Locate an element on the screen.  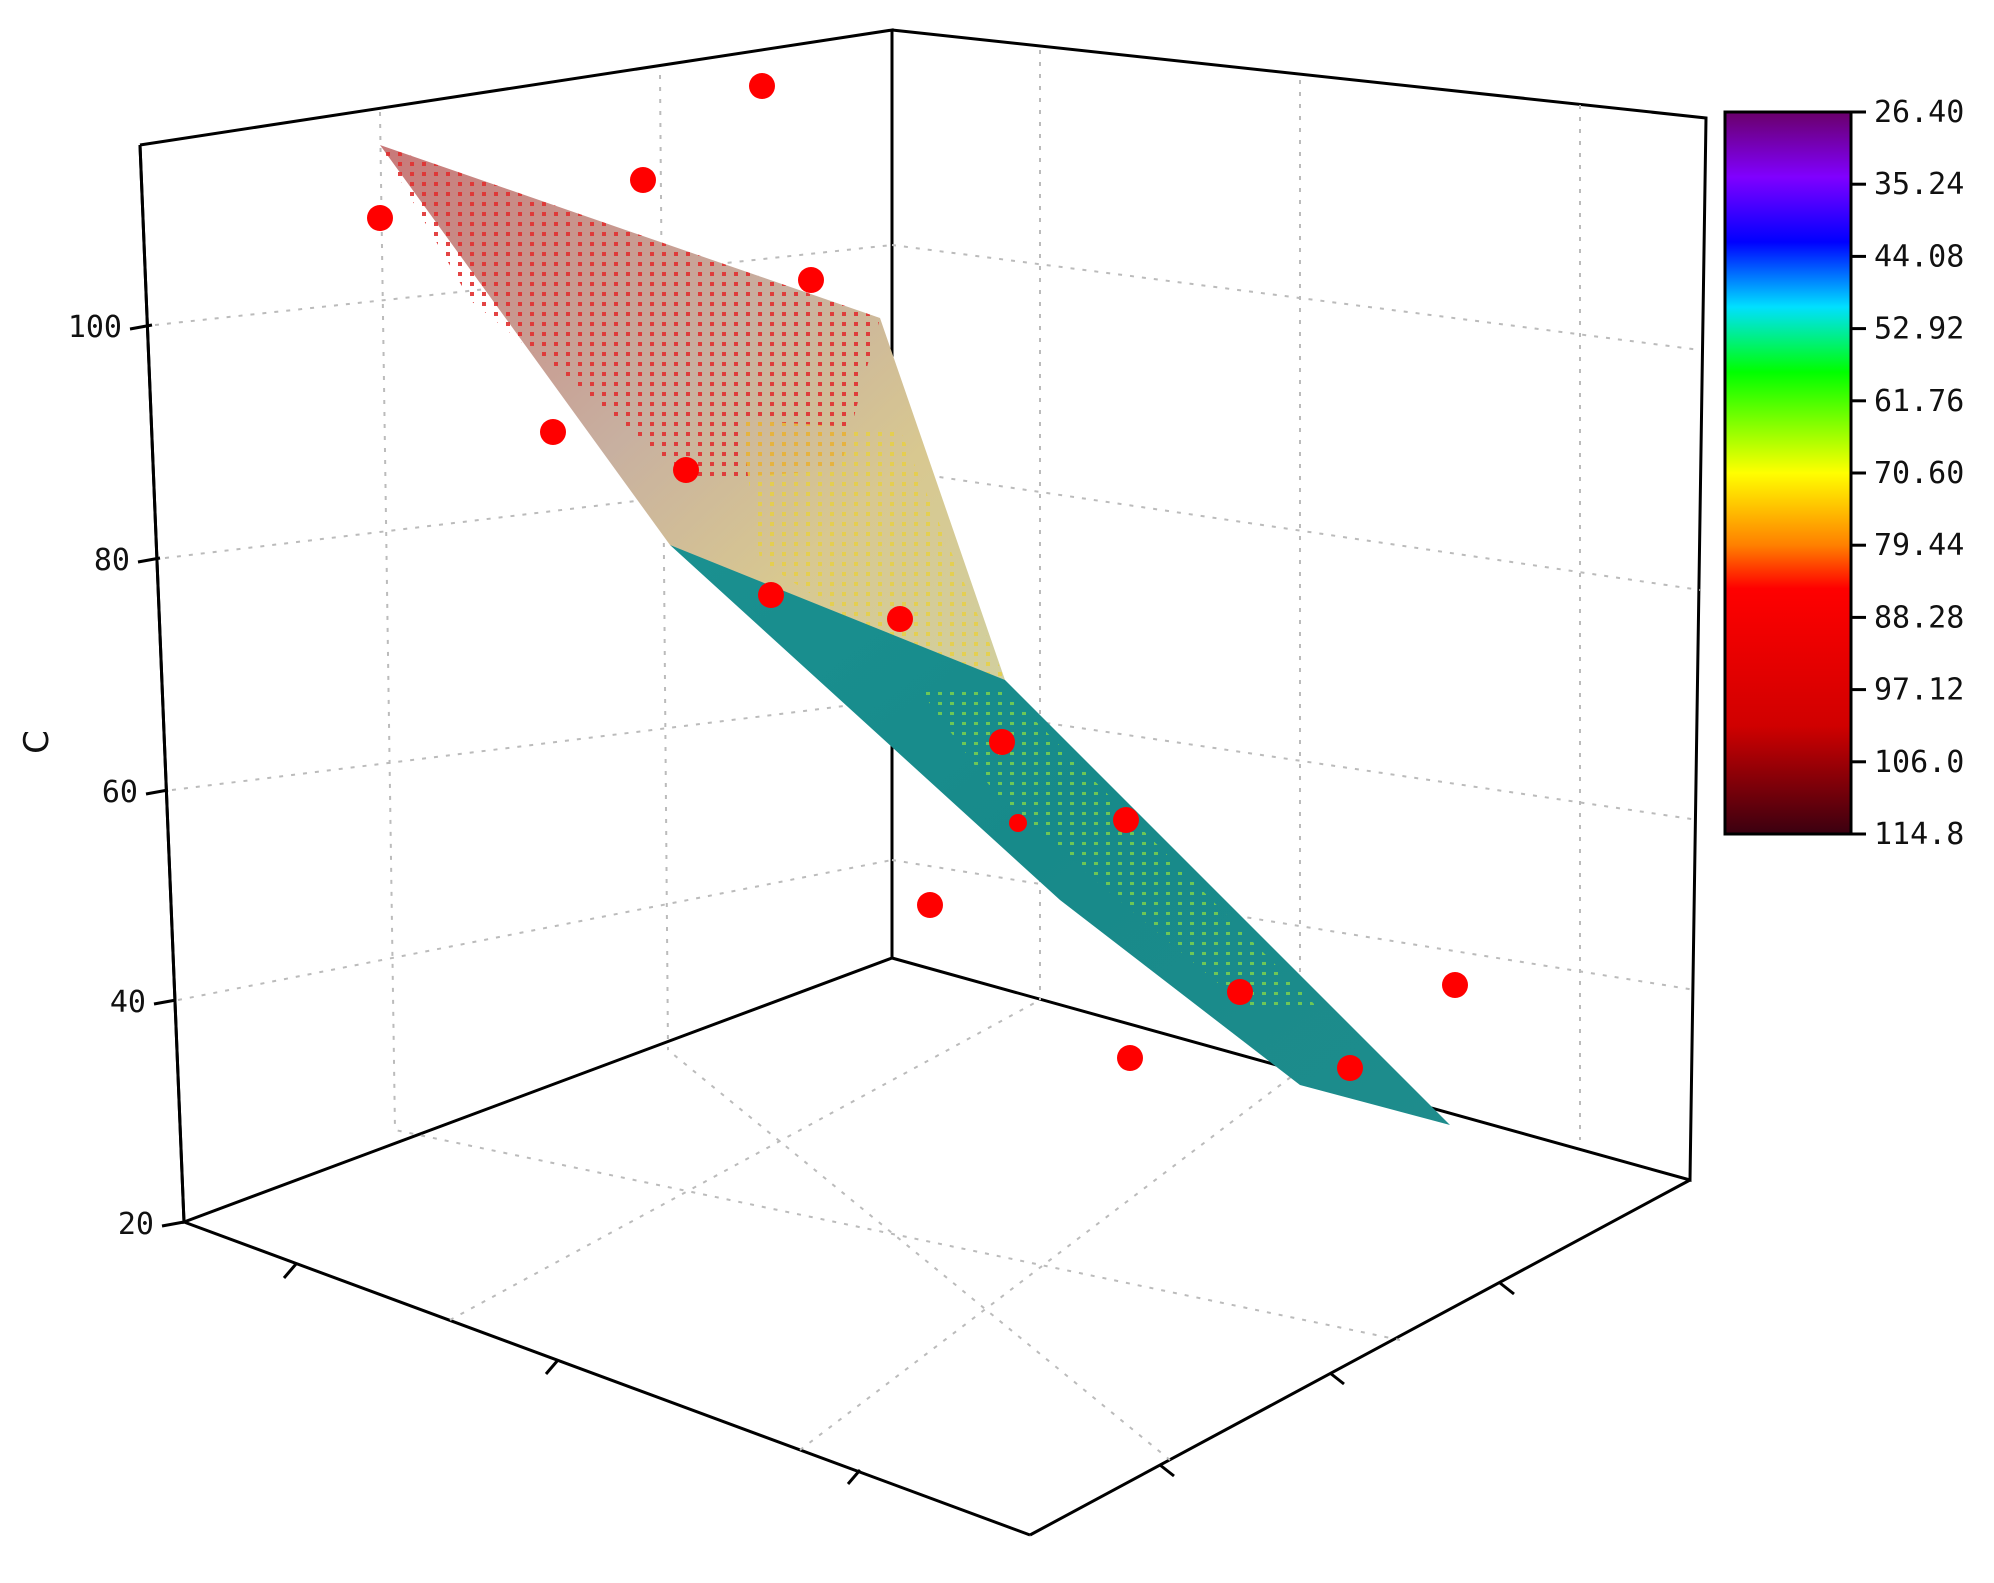
colorbar-tick-label: 26.40 is located at coordinates (1919, 112).